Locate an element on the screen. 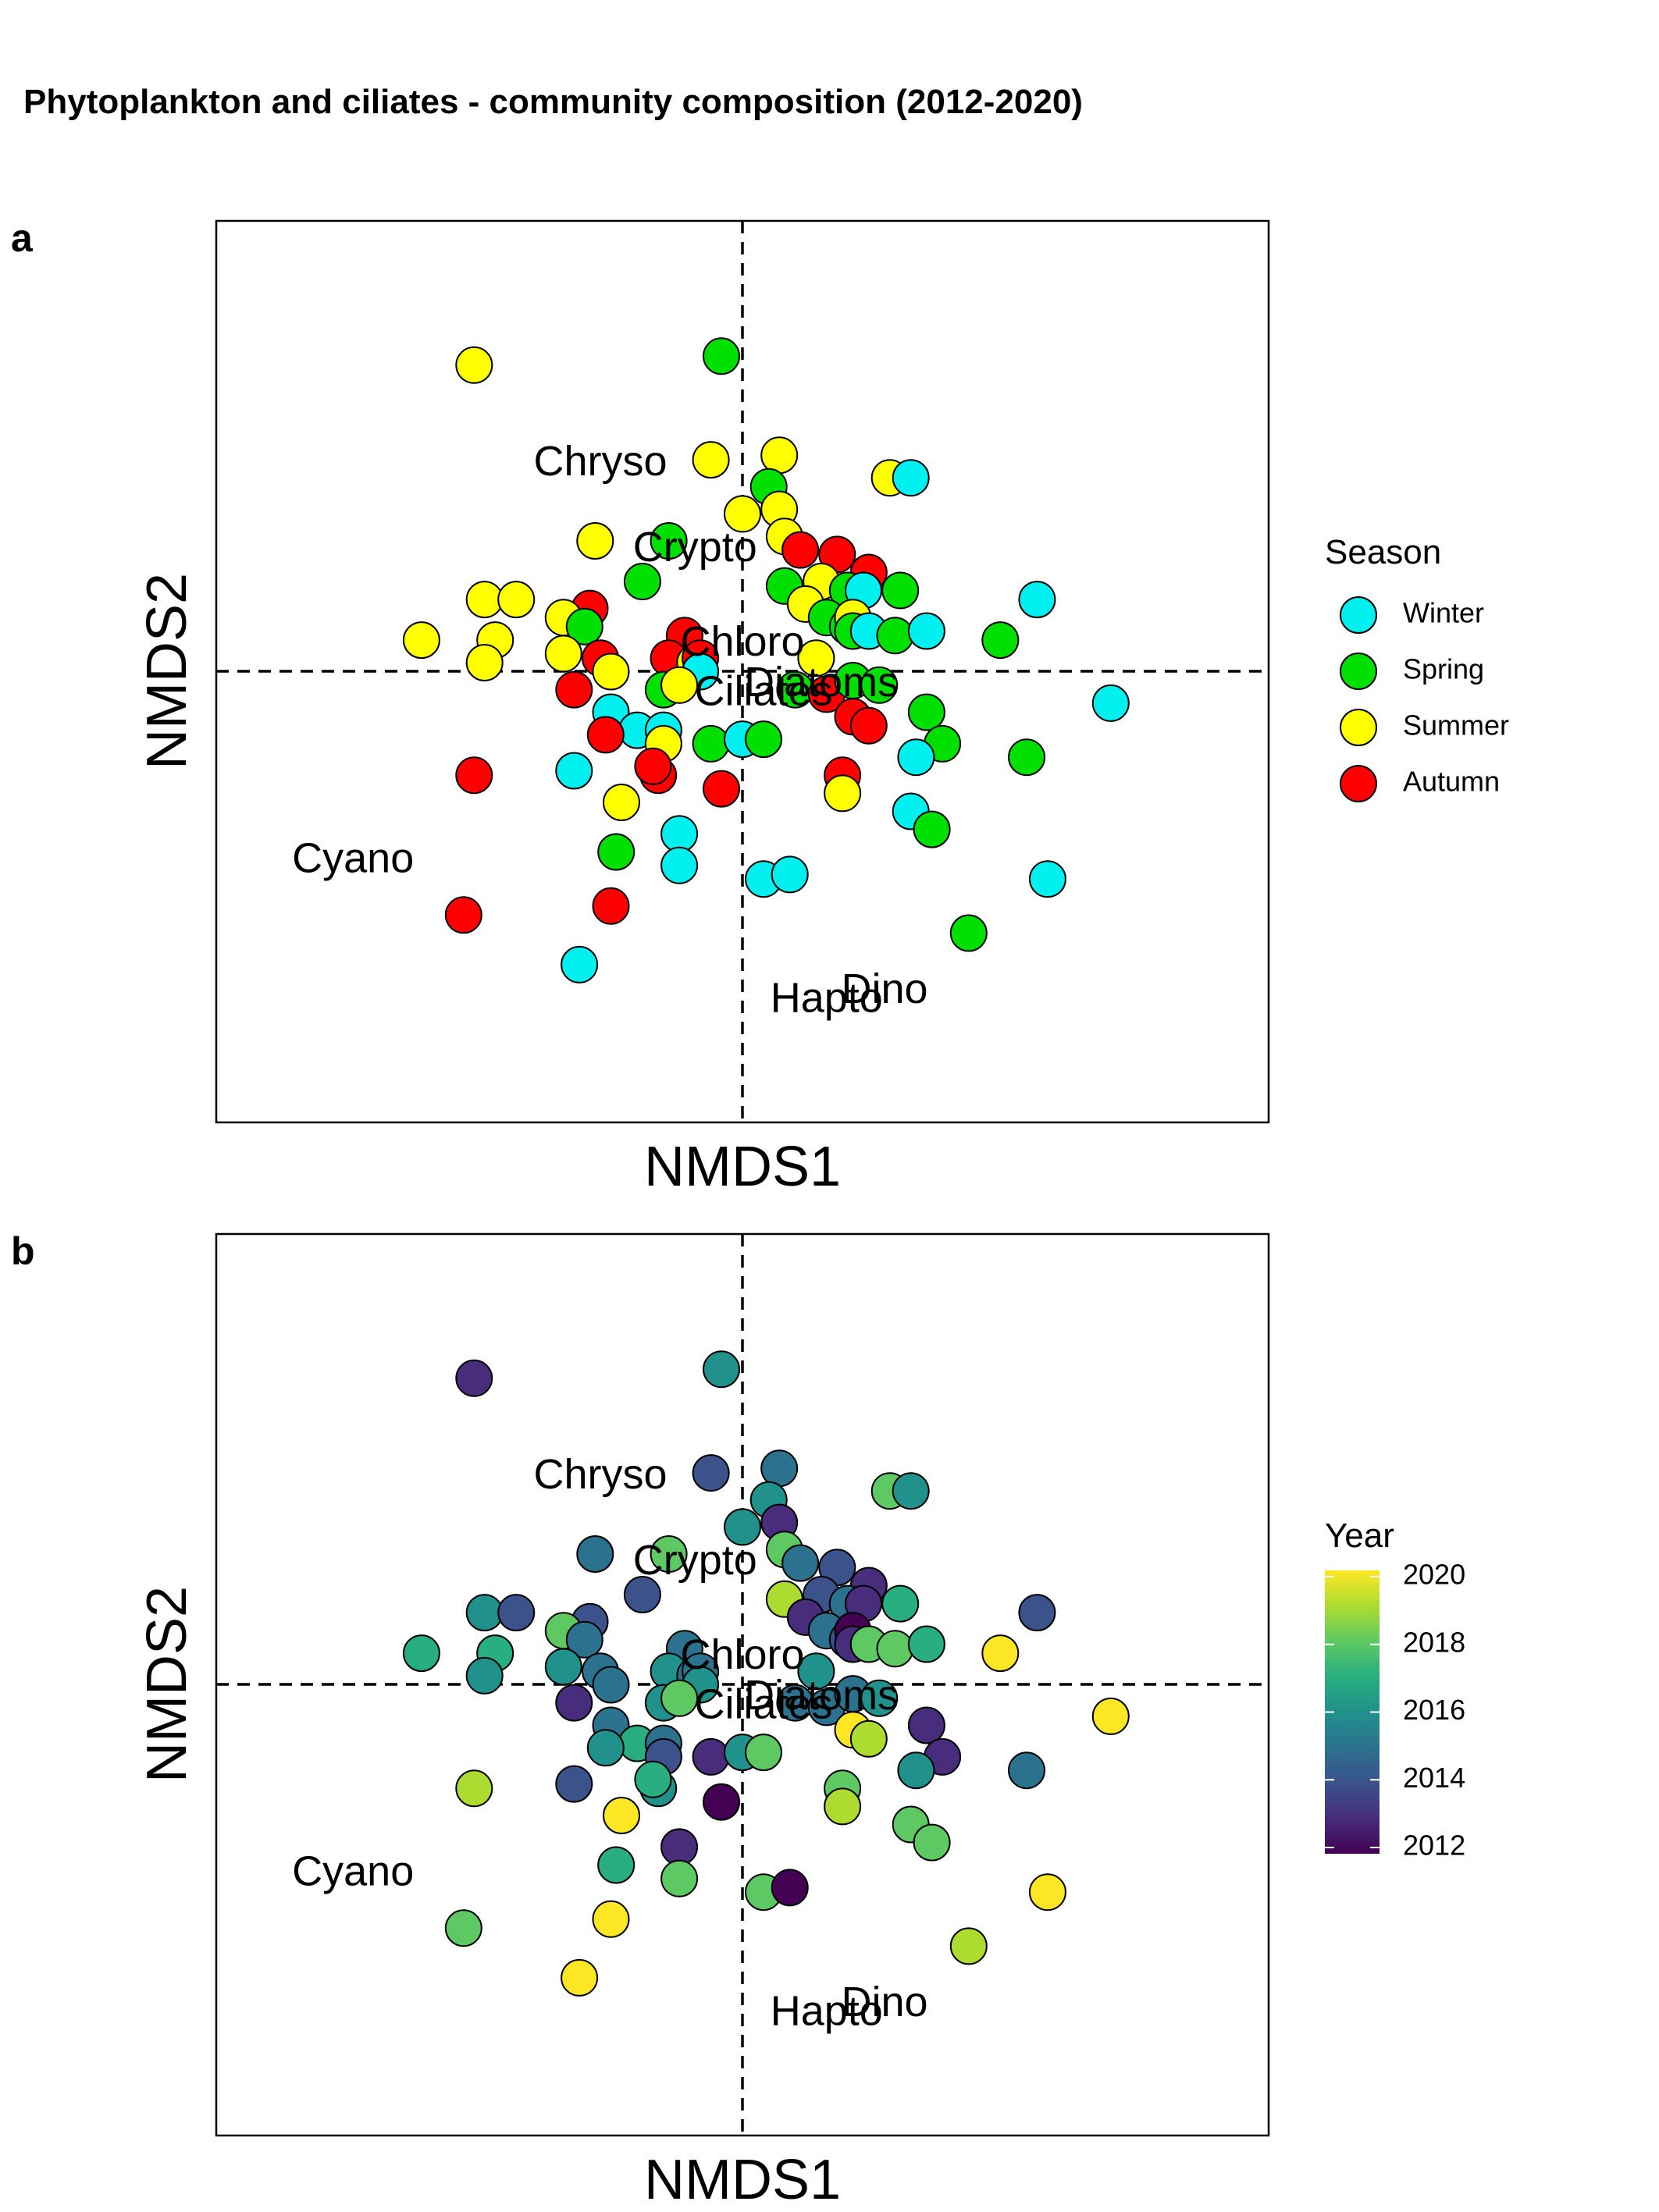 The height and width of the screenshot is (2212, 1659). legend-label-summer: Summer is located at coordinates (1456, 725).